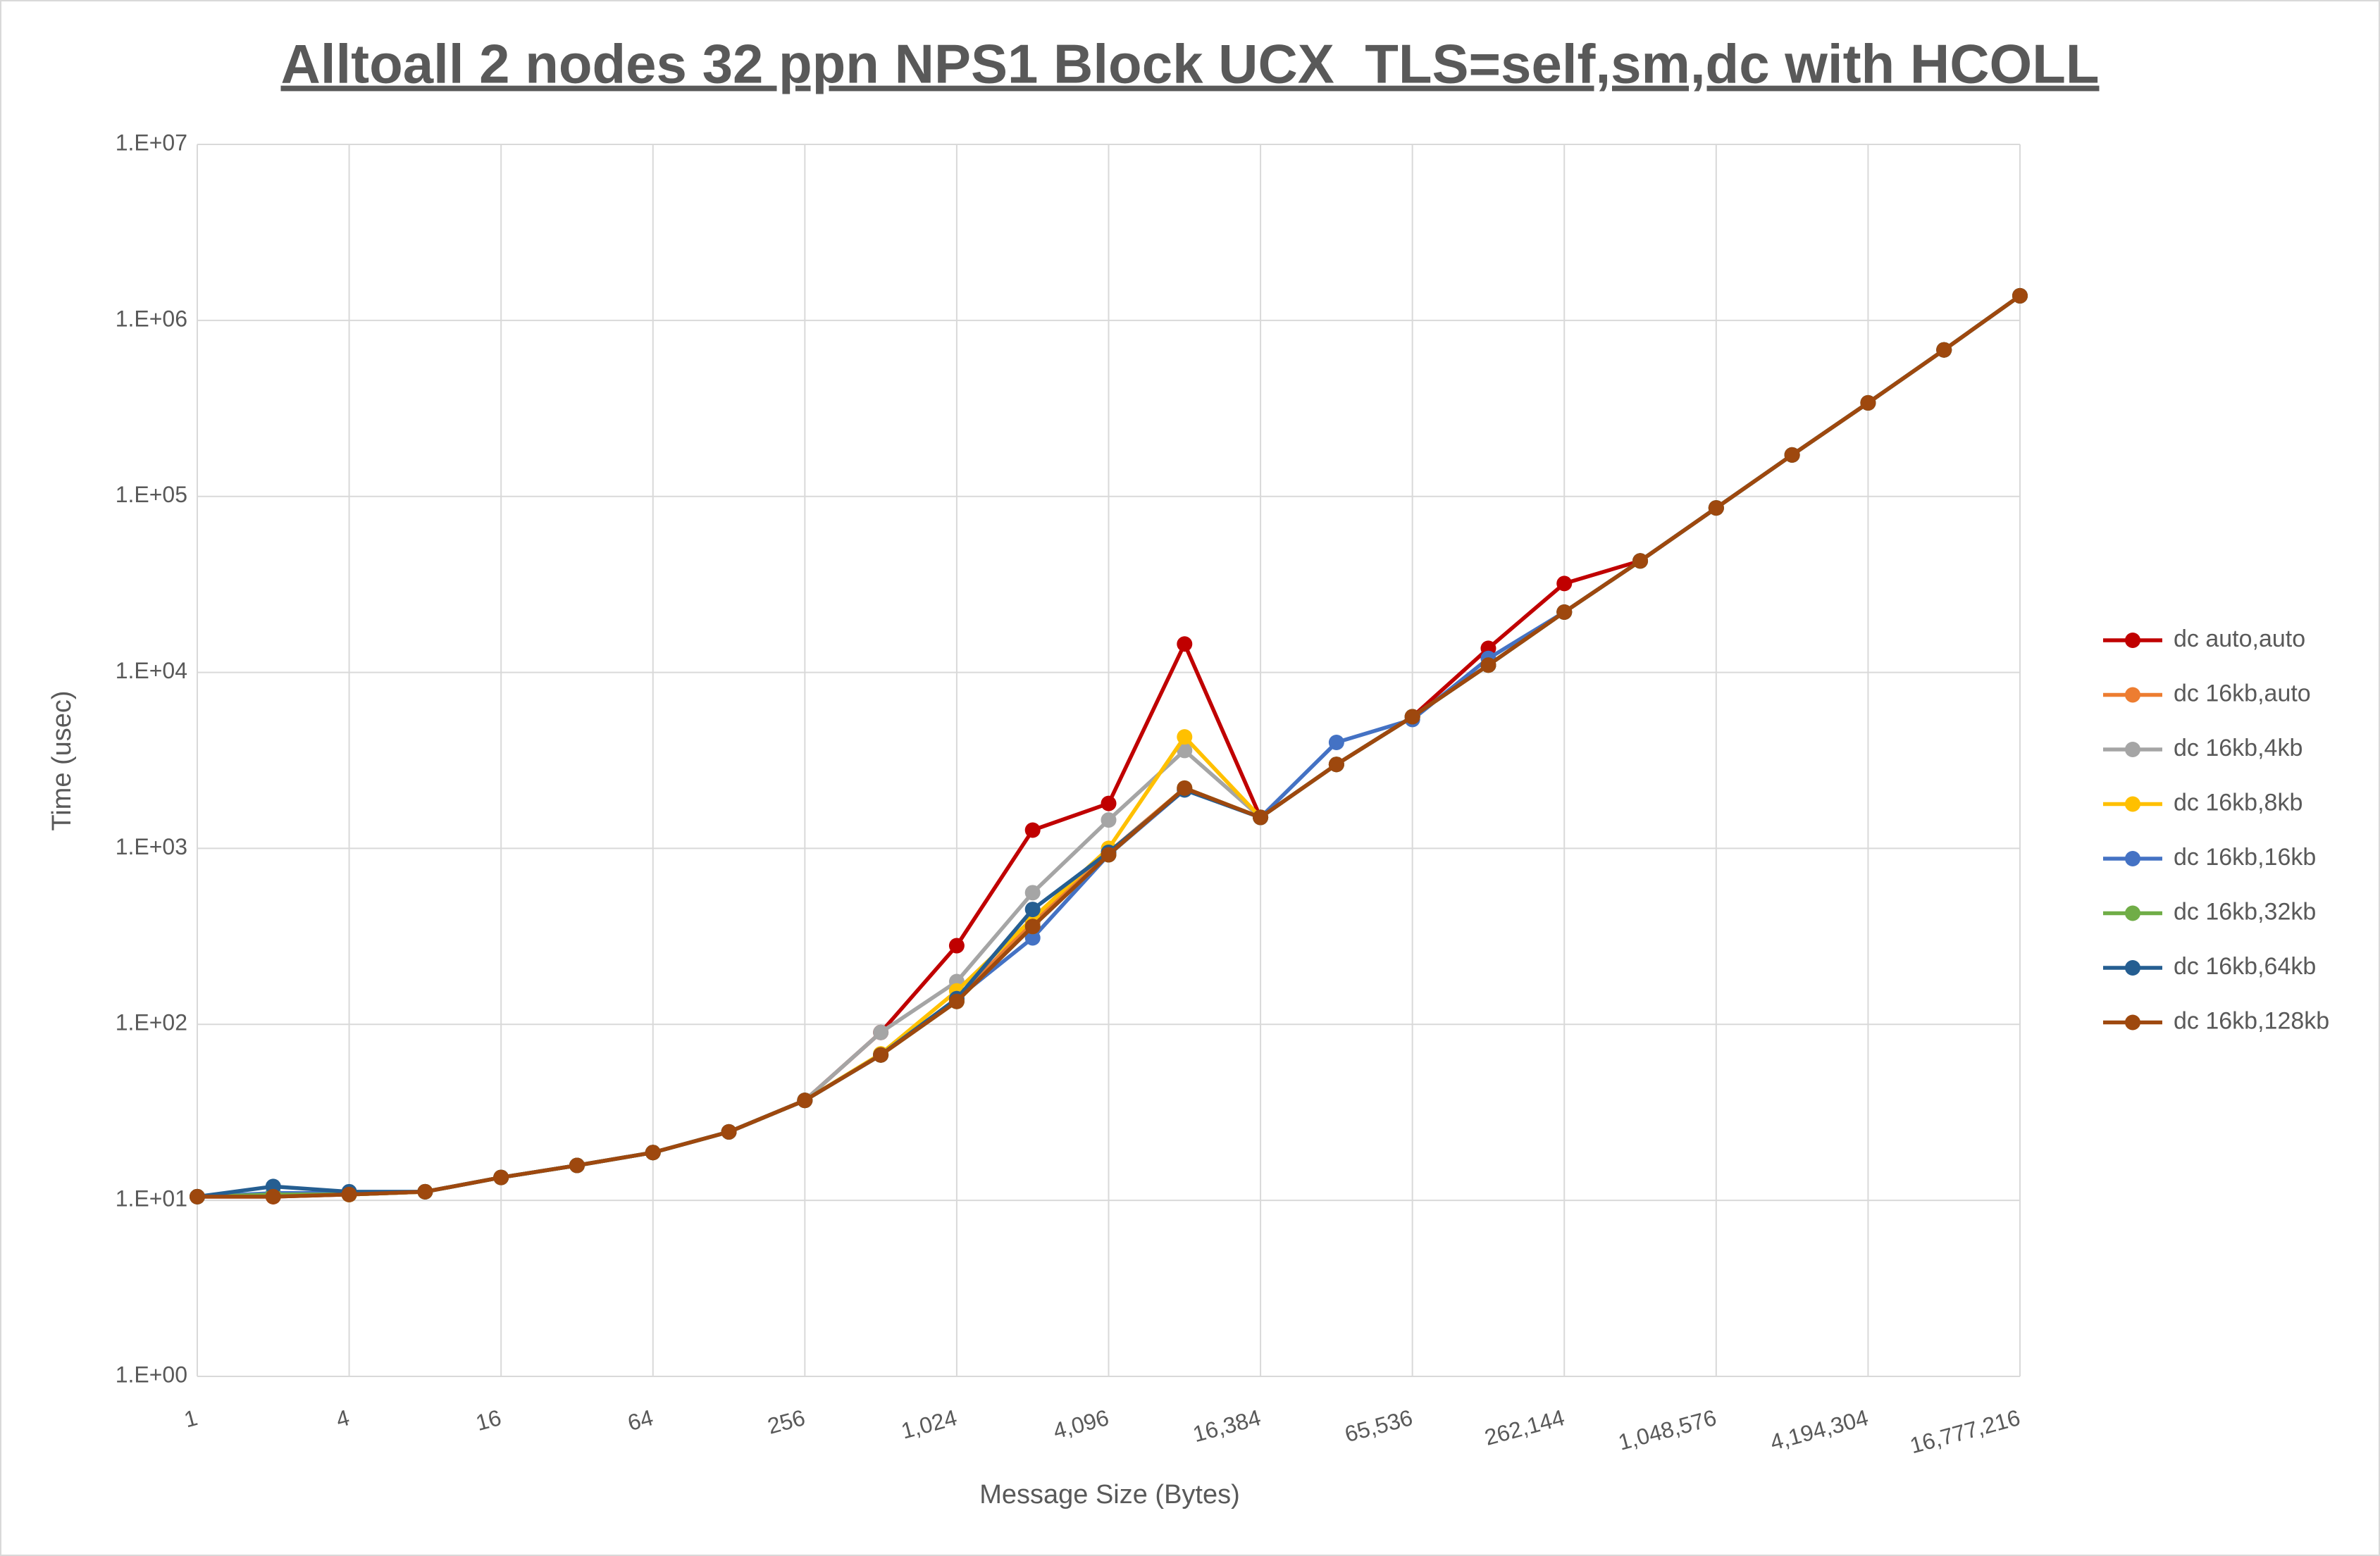  What do you see at coordinates (151, 318) in the screenshot?
I see `y-tick-label: 1.E+06` at bounding box center [151, 318].